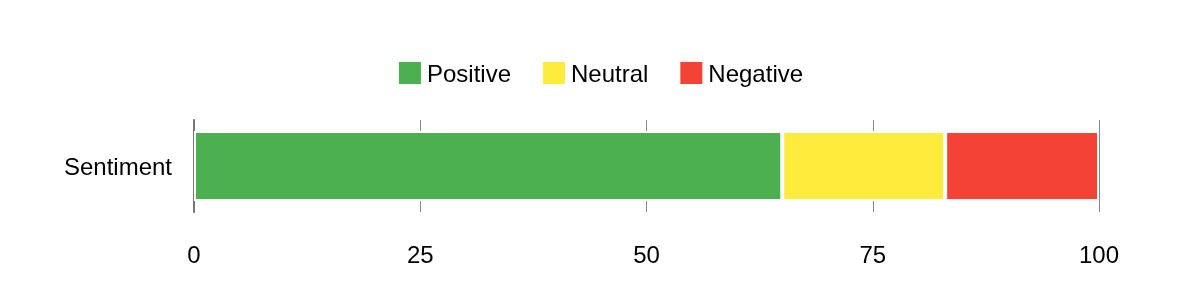  What do you see at coordinates (194, 254) in the screenshot?
I see `x-tick-label: 0` at bounding box center [194, 254].